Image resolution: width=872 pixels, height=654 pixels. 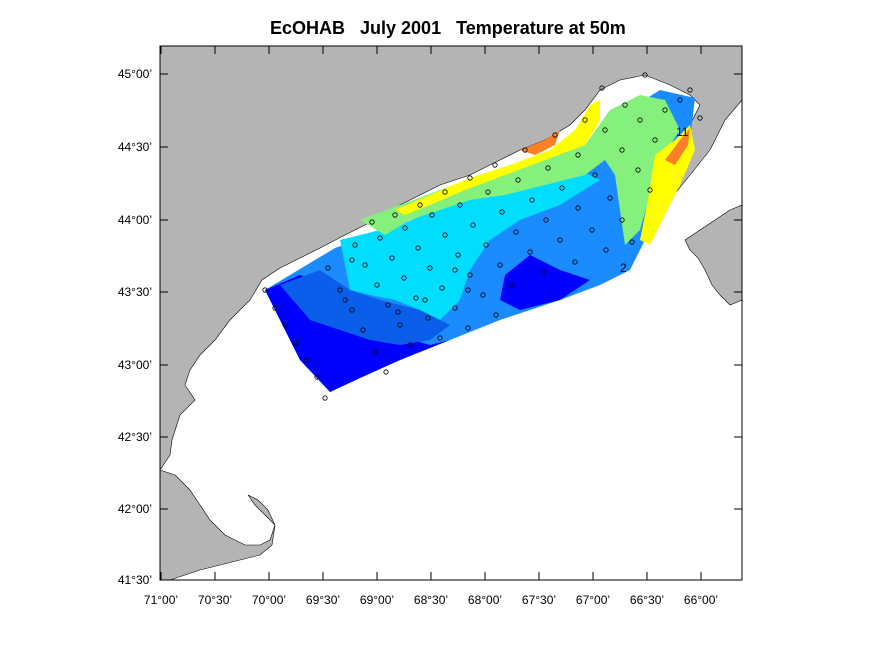 I want to click on x-tick-label: 69°30’, so click(x=323, y=600).